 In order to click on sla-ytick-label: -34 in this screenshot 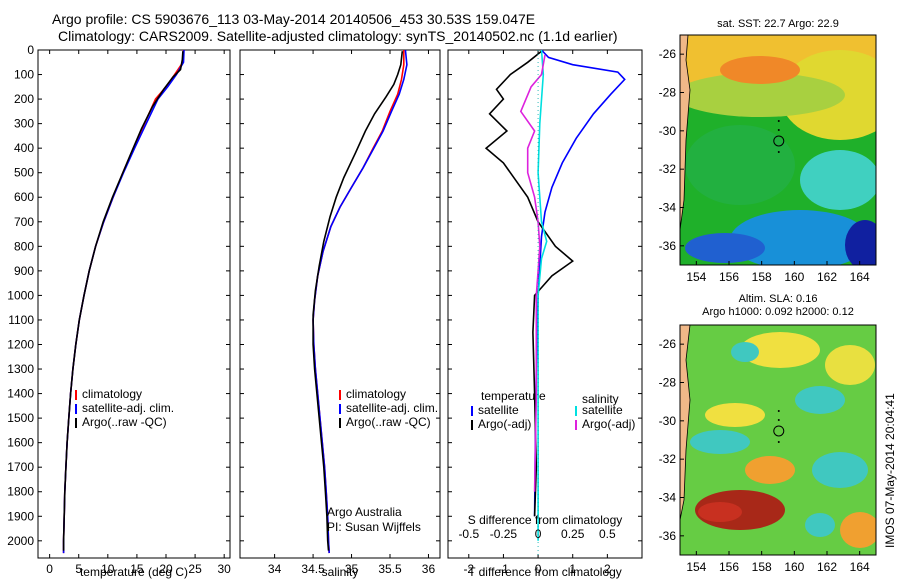, I will do `click(668, 498)`.